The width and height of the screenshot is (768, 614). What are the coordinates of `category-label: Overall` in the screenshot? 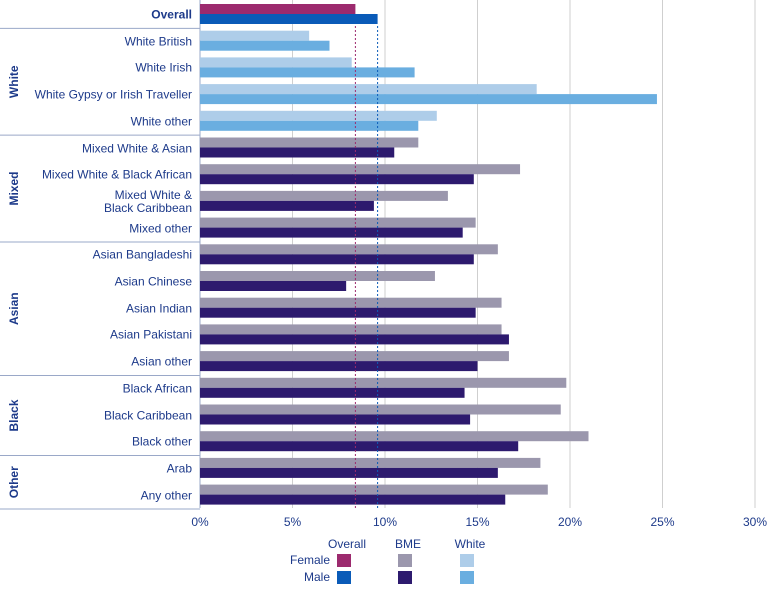 It's located at (171, 14).